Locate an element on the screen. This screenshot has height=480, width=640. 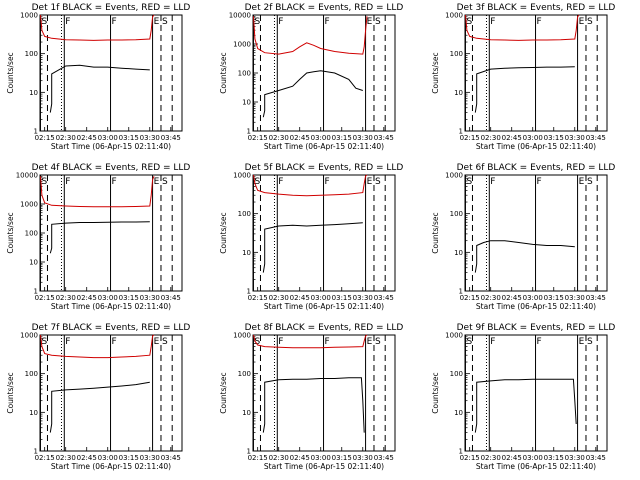
chart-title: Det 5f BLACK = Events, RED = LLD is located at coordinates (324, 168).